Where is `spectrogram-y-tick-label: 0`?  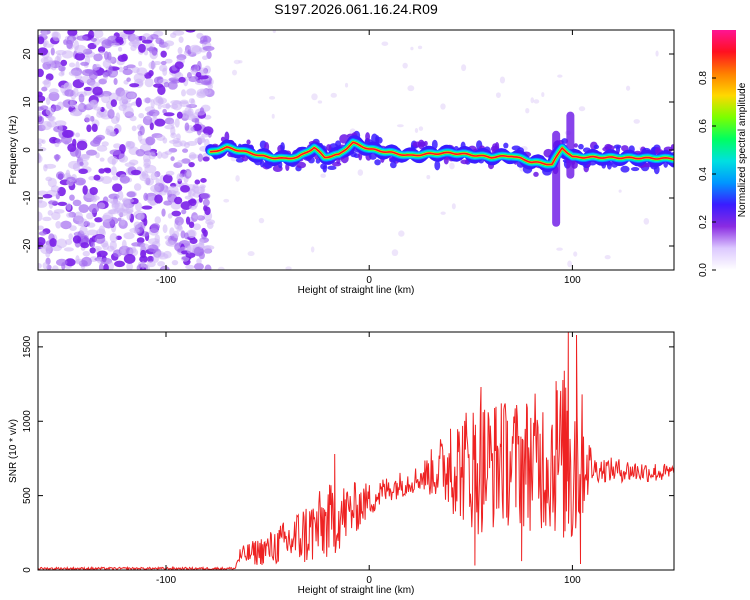
spectrogram-y-tick-label: 0 is located at coordinates (27, 150).